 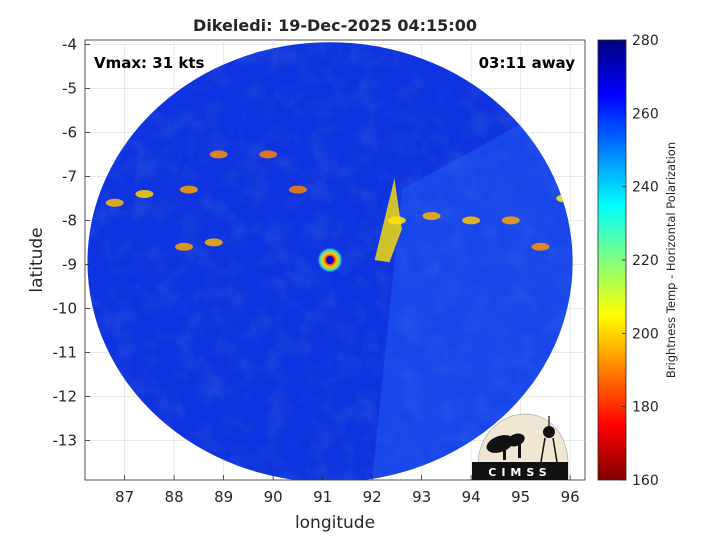 I want to click on x-tick-label: 92, so click(x=372, y=497).